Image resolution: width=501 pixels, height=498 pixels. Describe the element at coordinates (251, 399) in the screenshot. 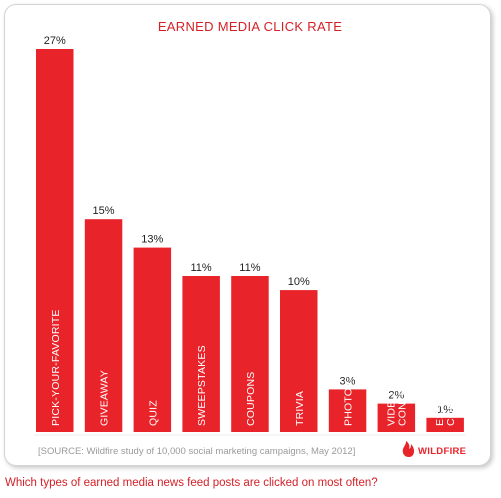

I see `category-label: COUPONS` at that location.